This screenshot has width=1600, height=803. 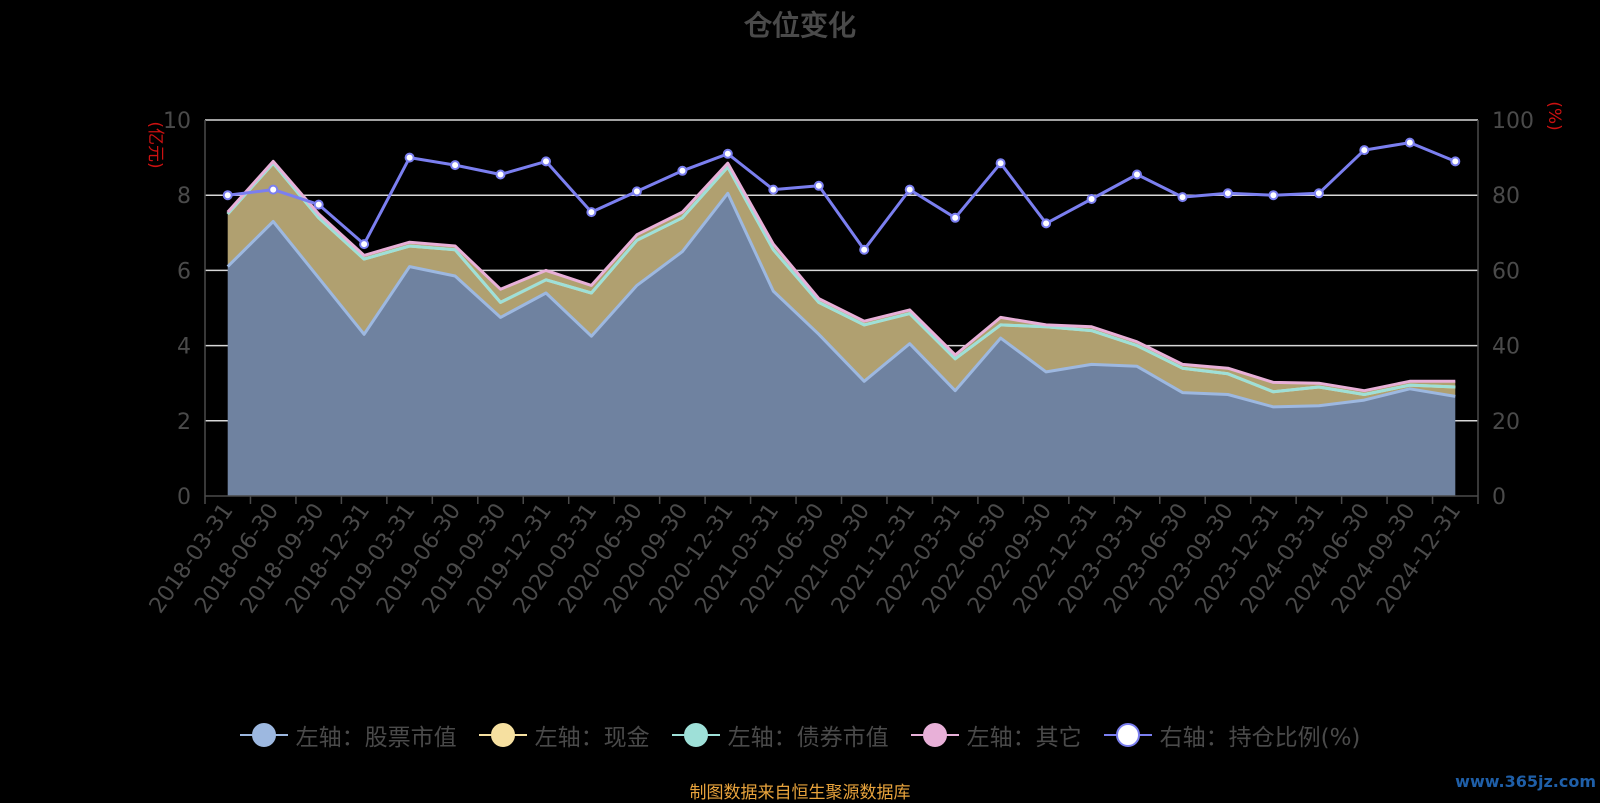 I want to click on right-tick-label: 40, so click(x=1506, y=347).